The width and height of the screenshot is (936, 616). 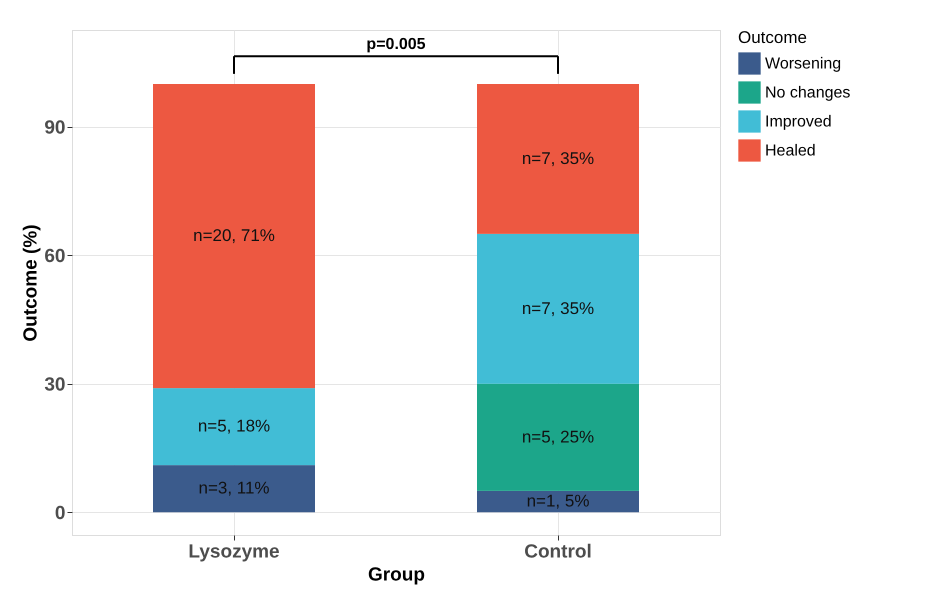 I want to click on y-tick-label: 30, so click(x=55, y=385).